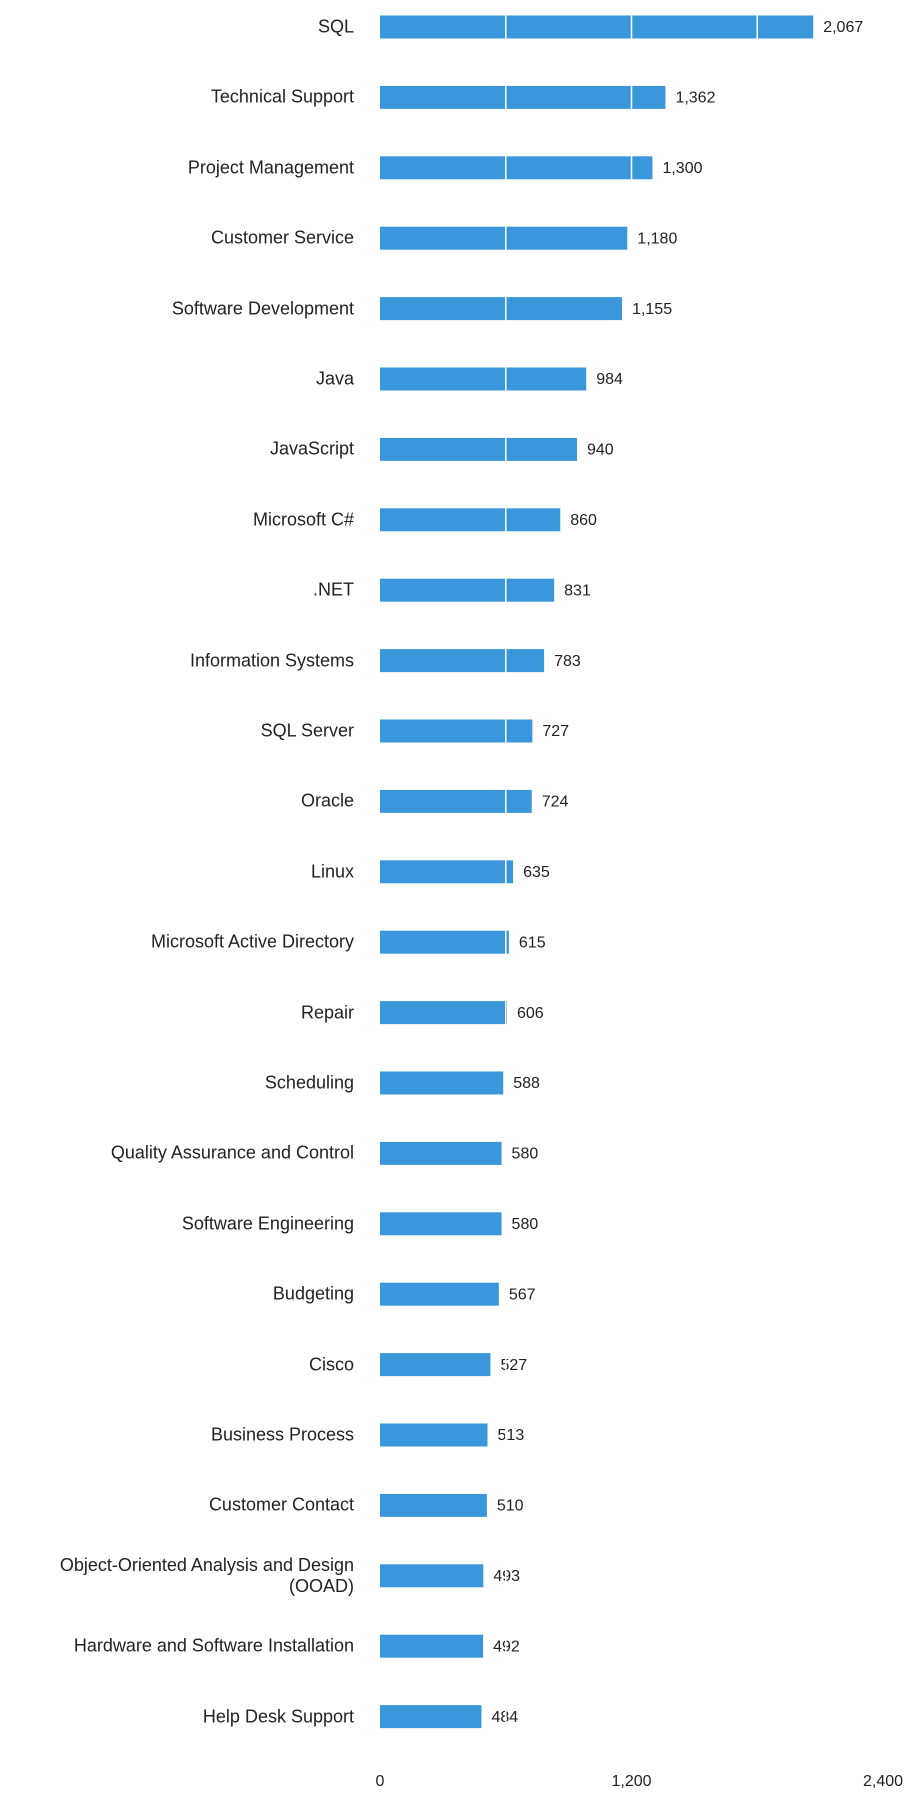 The image size is (915, 1804). I want to click on category-label: Customer Contact, so click(281, 1504).